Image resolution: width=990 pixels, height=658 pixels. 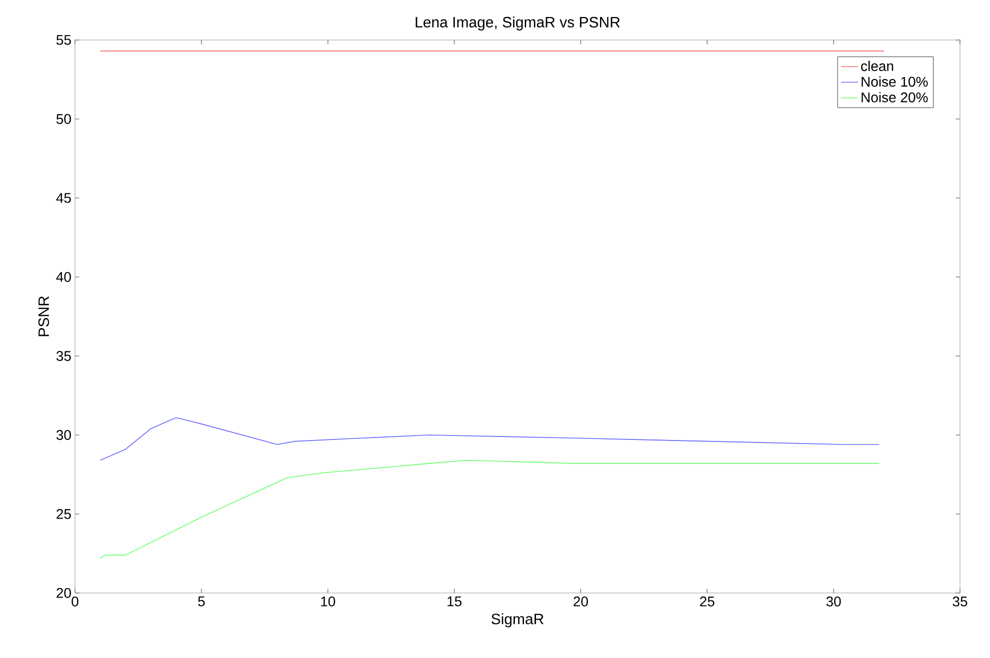 What do you see at coordinates (75, 601) in the screenshot?
I see `x-tick-label: 0` at bounding box center [75, 601].